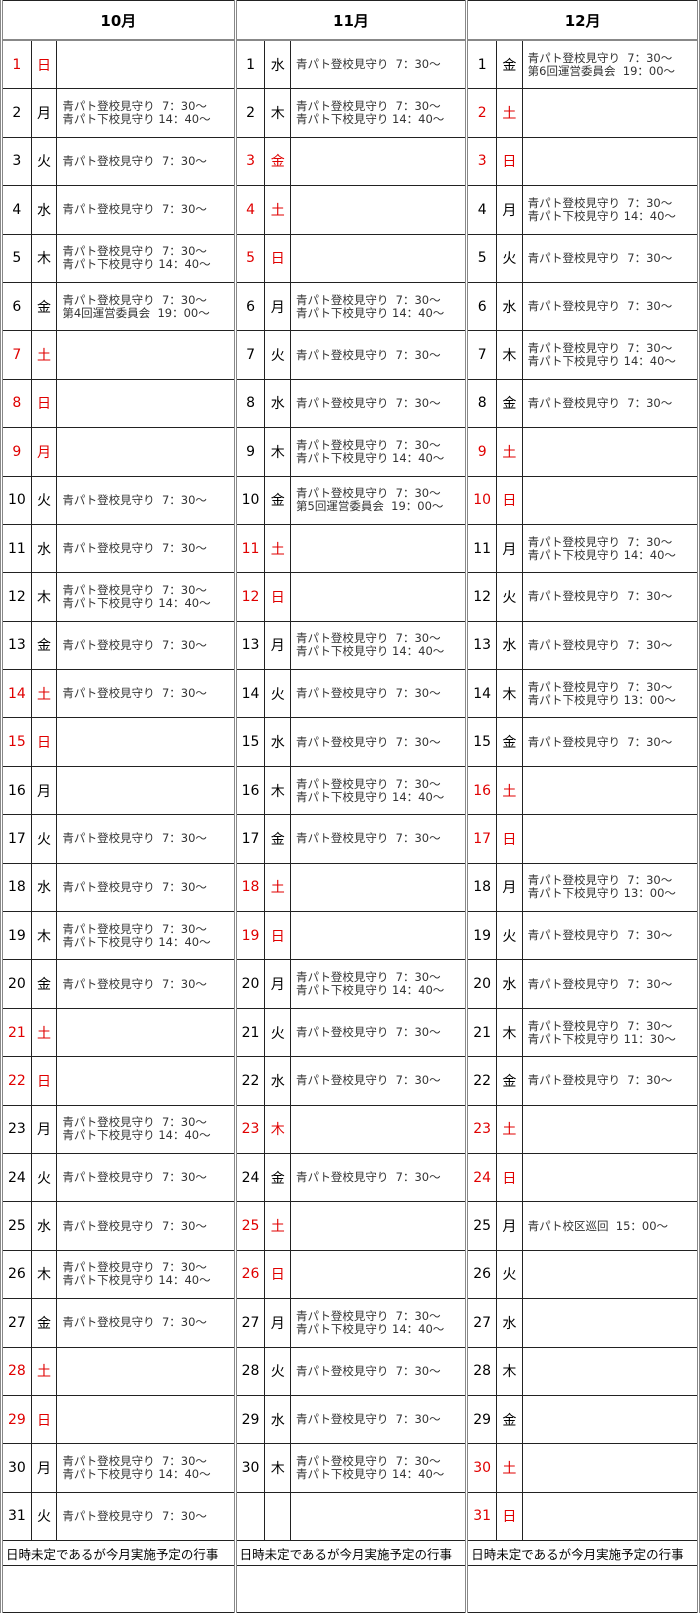 This screenshot has width=700, height=1616. What do you see at coordinates (582, 1553) in the screenshot?
I see `pending-events-label: 日時未定であるが今月実施予定の行事` at bounding box center [582, 1553].